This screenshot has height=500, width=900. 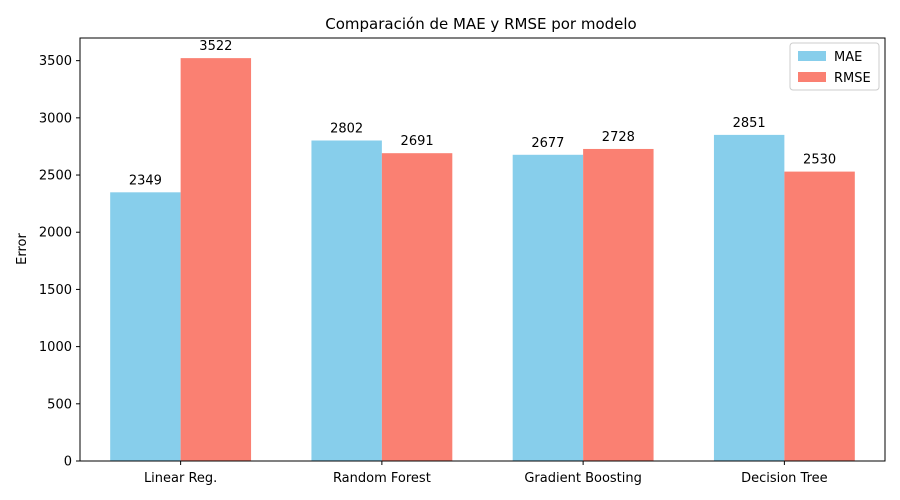 What do you see at coordinates (480, 24) in the screenshot?
I see `chart-title: Comparación de MAE y RMSE por modelo` at bounding box center [480, 24].